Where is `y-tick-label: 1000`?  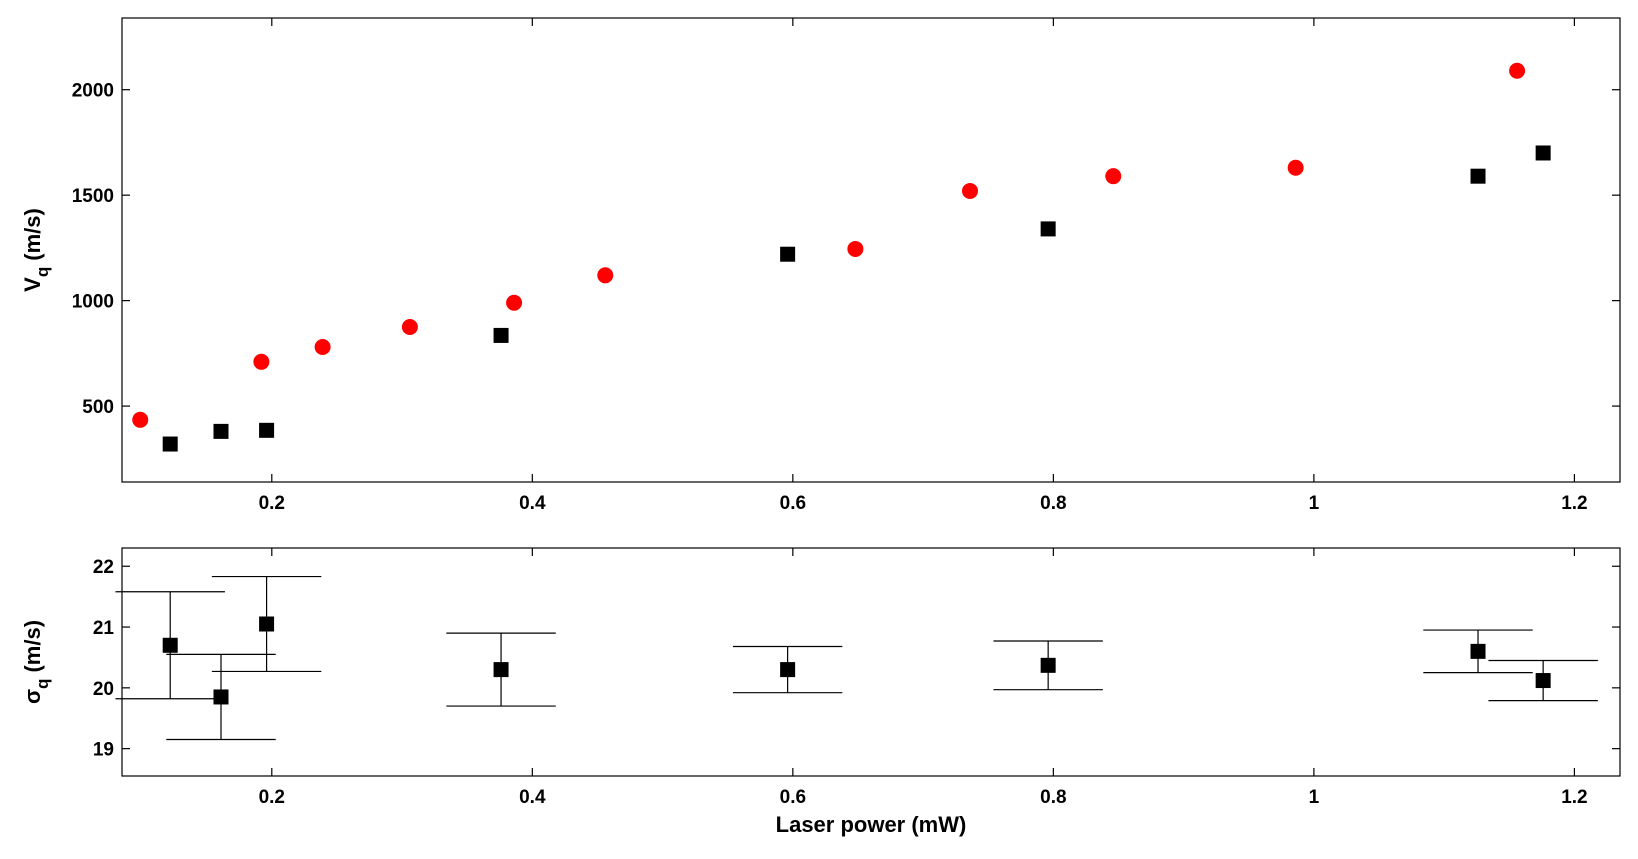 y-tick-label: 1000 is located at coordinates (93, 302).